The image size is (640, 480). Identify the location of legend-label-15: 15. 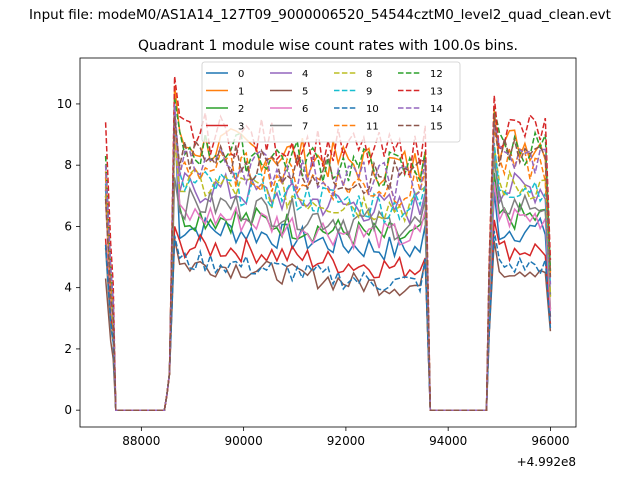
(436, 127).